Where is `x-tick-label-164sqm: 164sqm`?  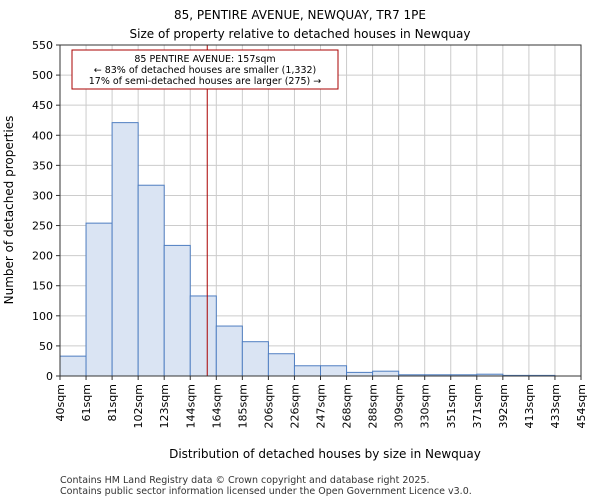 x-tick-label-164sqm: 164sqm is located at coordinates (216, 406).